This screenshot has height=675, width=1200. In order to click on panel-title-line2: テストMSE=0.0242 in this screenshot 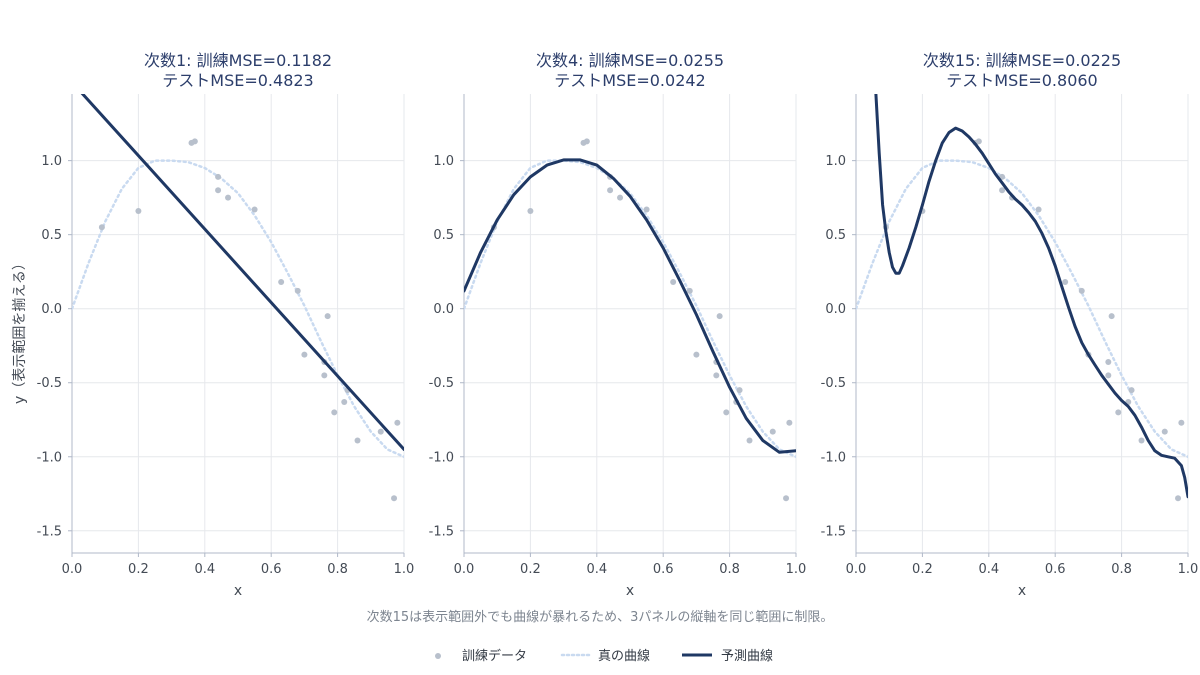, I will do `click(629, 80)`.